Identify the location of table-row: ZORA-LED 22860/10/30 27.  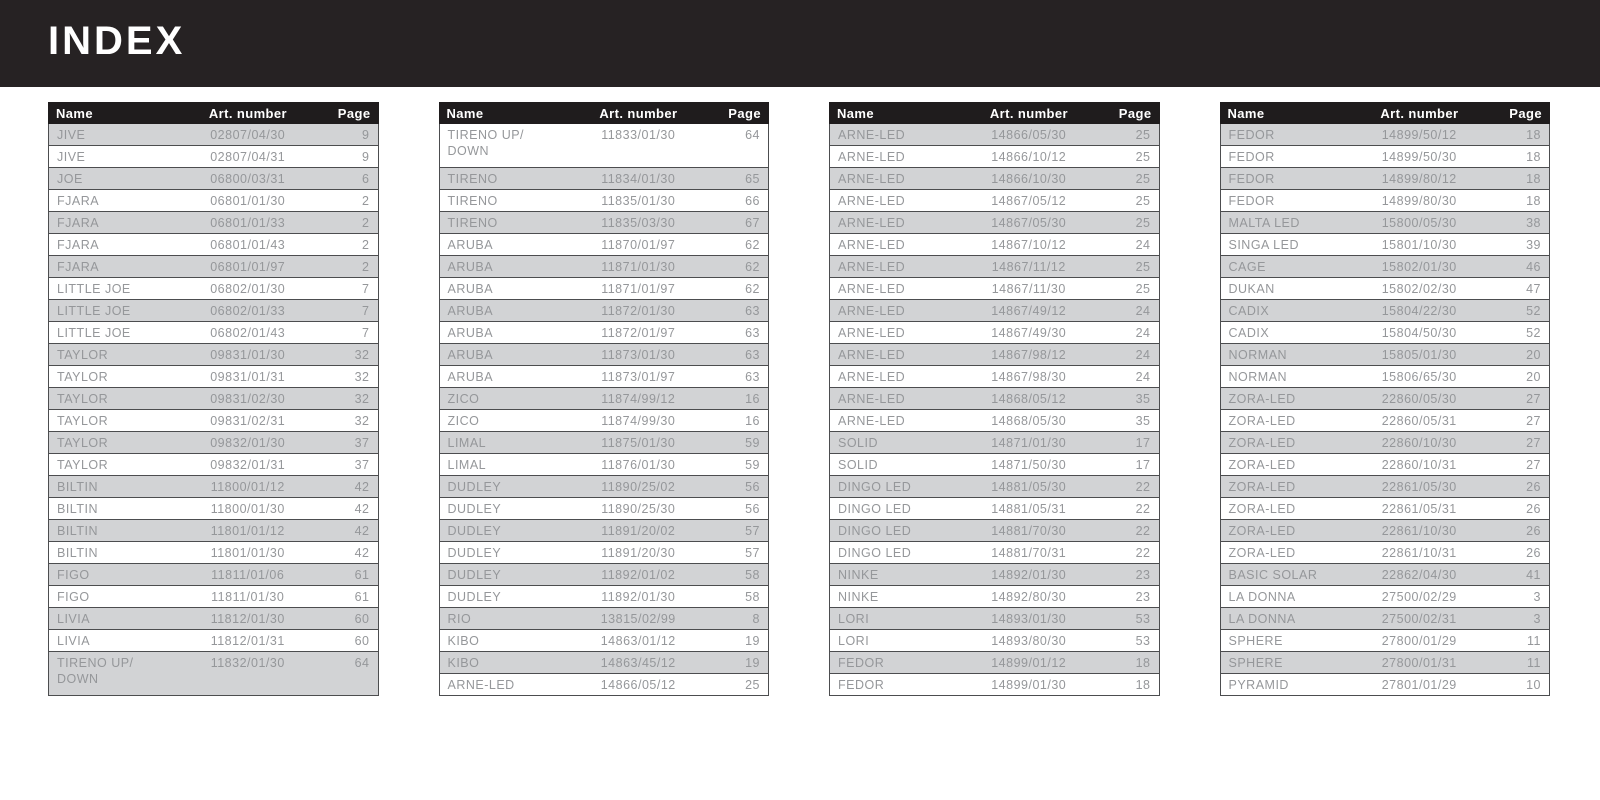
(1384, 442).